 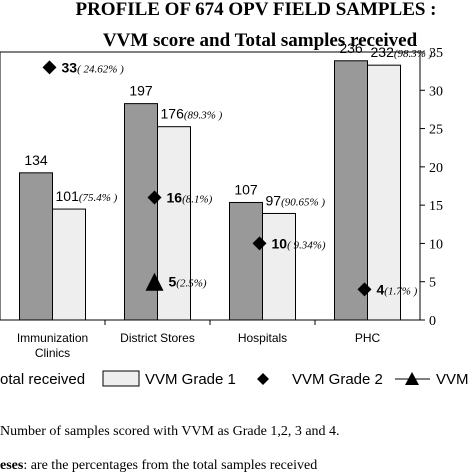 What do you see at coordinates (383, 52) in the screenshot?
I see `bar-value: 232` at bounding box center [383, 52].